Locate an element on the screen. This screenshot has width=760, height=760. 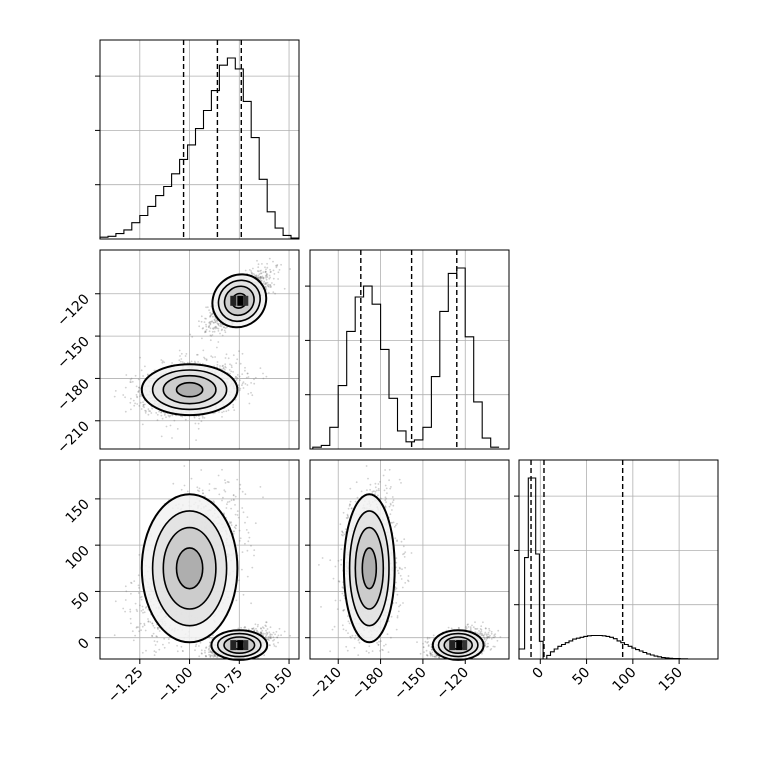
scatter-panel-1-0-density-peak-cell is located at coordinates (233, 300).